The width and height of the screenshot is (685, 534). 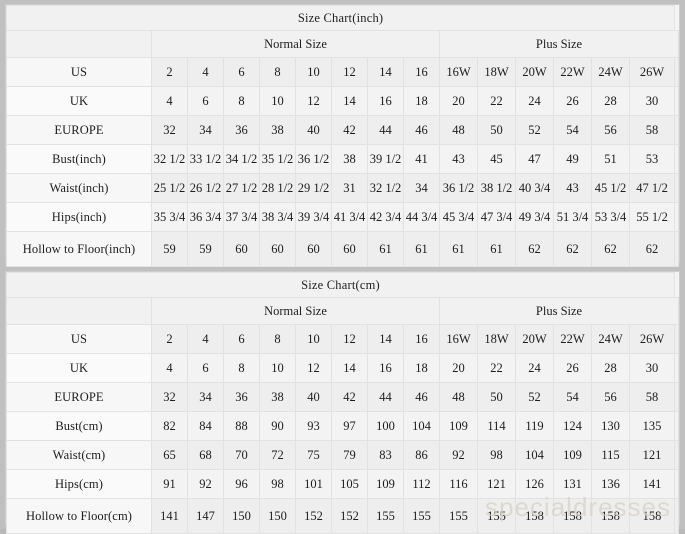 I want to click on group-header-row: Normal Size Plus Size, so click(x=342, y=44).